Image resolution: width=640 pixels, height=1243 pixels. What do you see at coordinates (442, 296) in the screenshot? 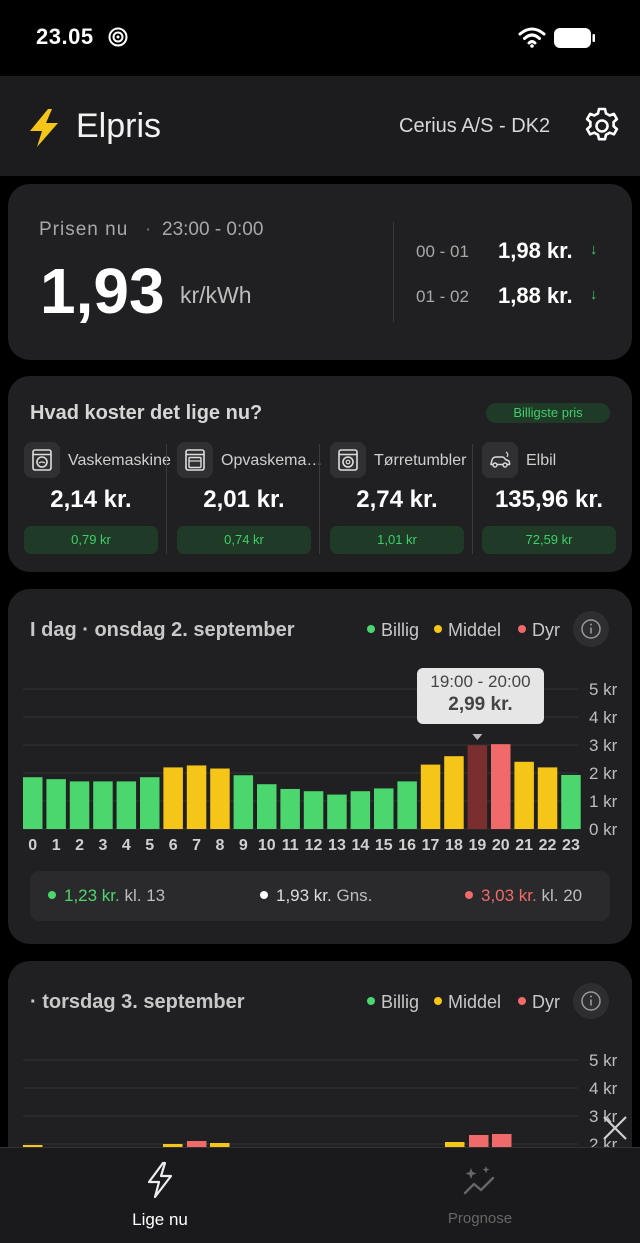
I see `upcoming-hour: 01 - 02` at bounding box center [442, 296].